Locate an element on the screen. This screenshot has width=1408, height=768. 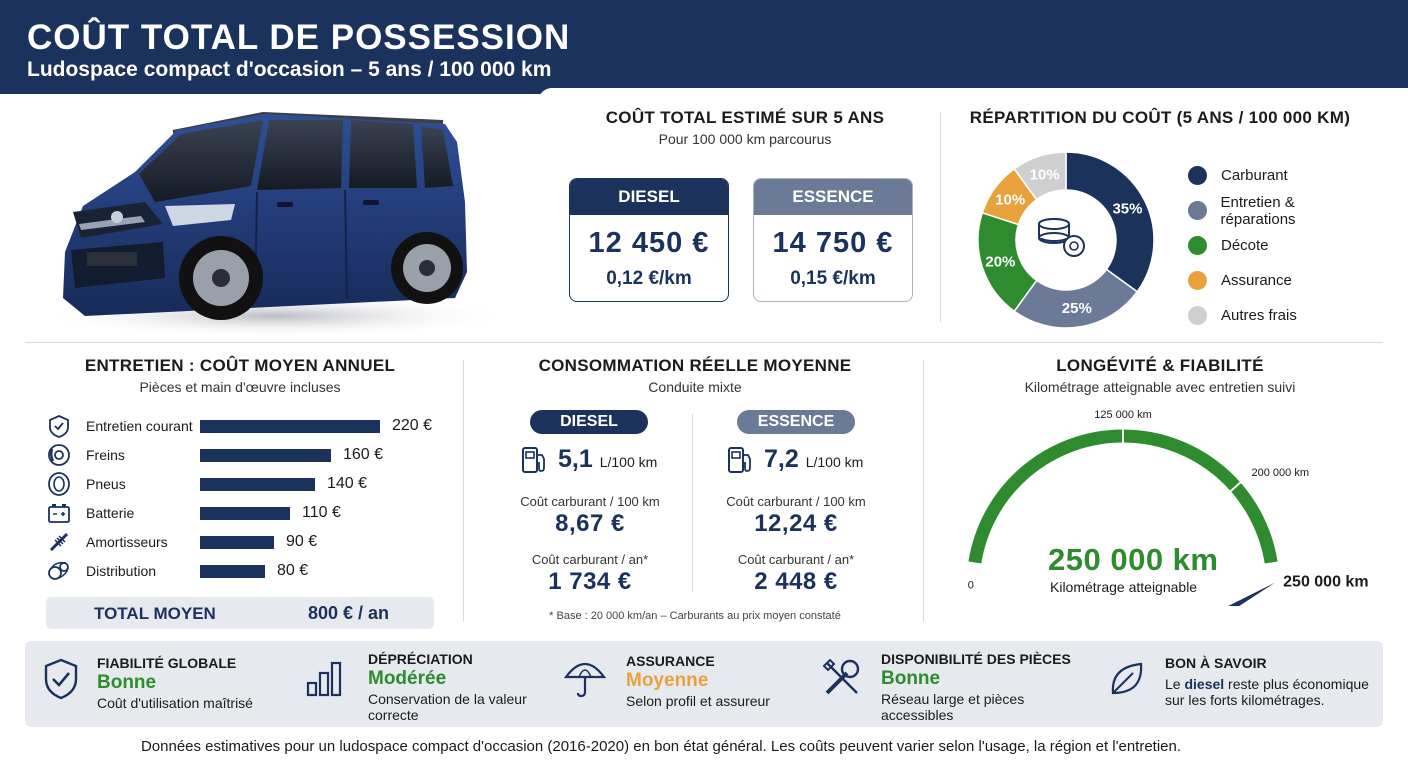
pie-slice-label: 25% is located at coordinates (1077, 308).